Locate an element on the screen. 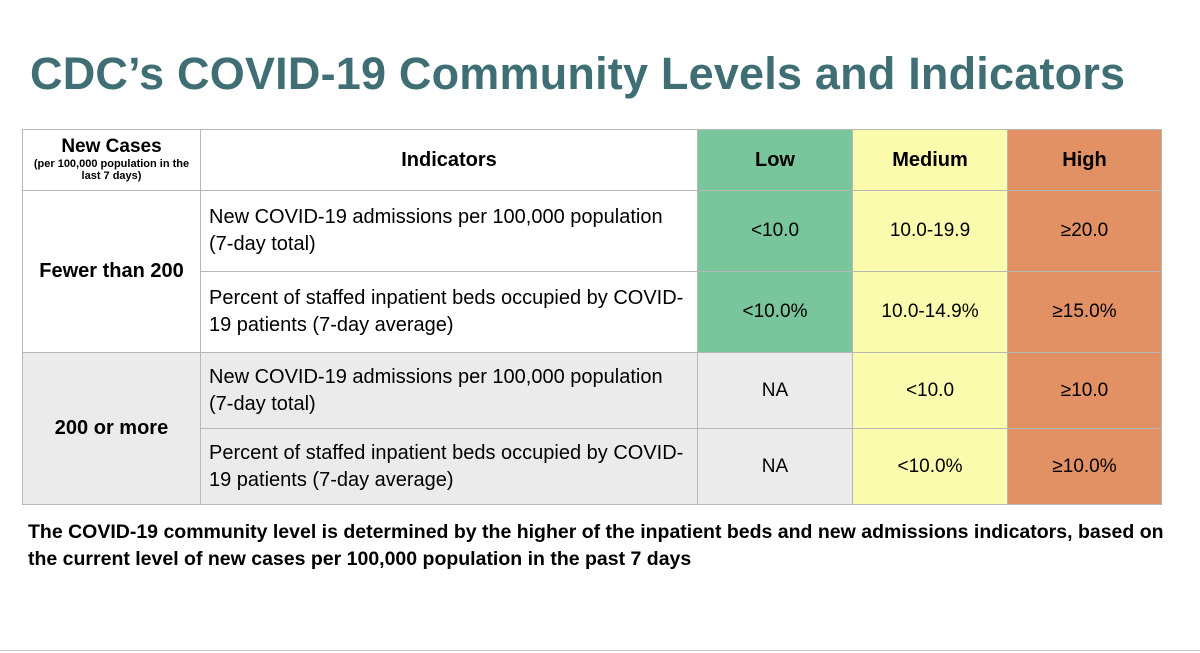 The image size is (1200, 653). low-value-cell: <10.0 is located at coordinates (775, 231).